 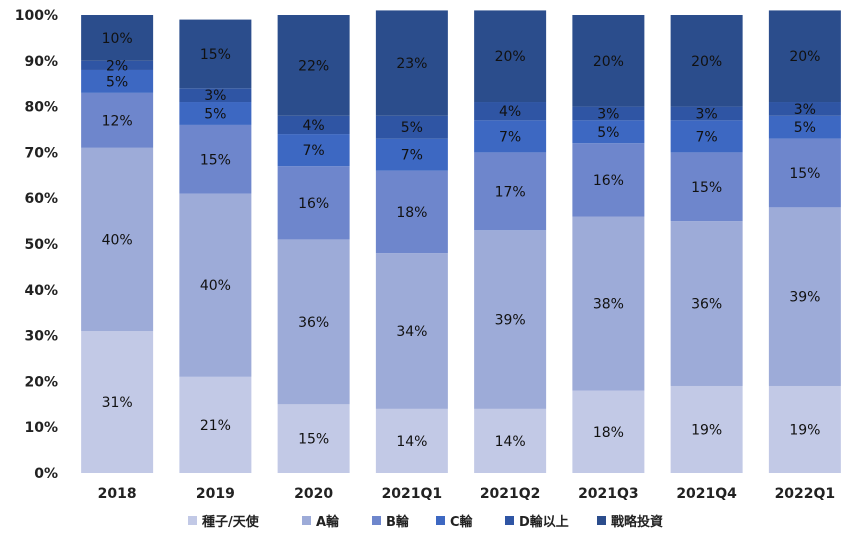 I want to click on data-label: 10%, so click(x=117, y=39).